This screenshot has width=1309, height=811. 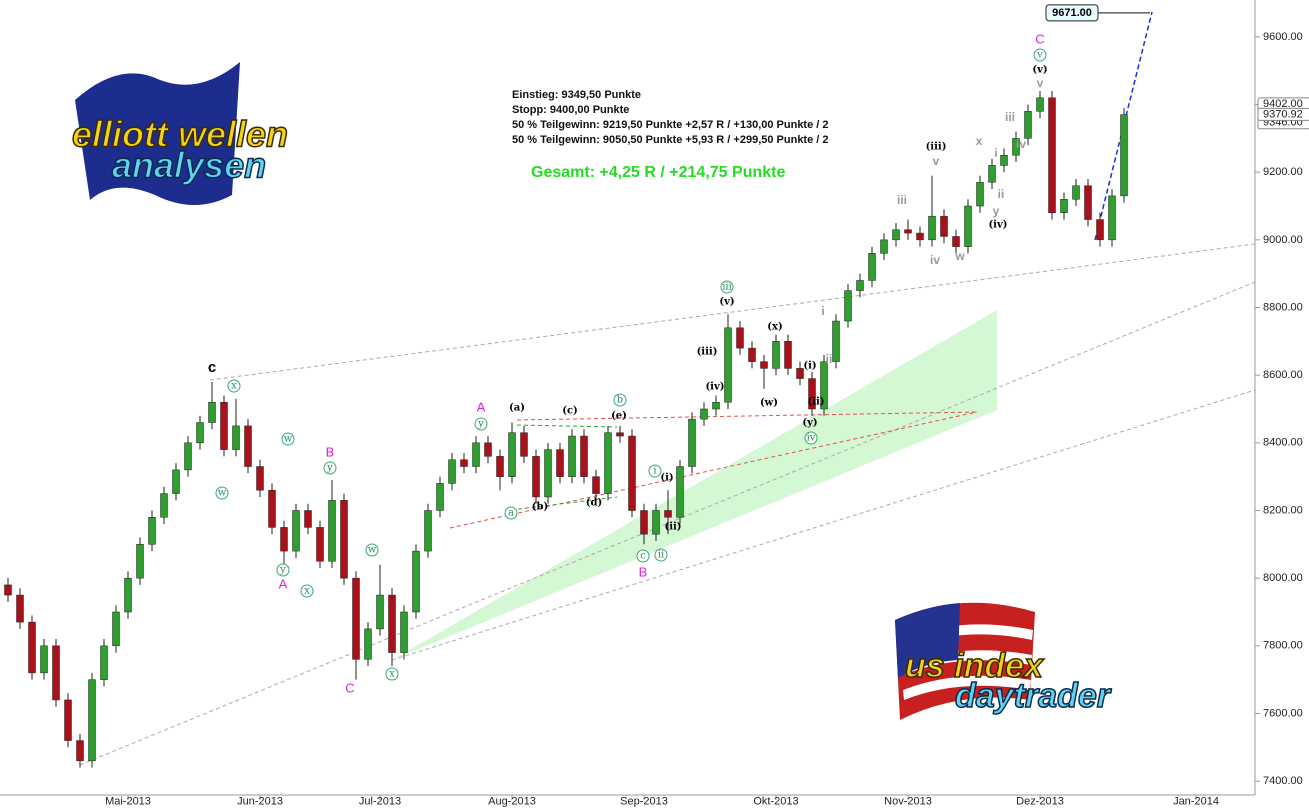 What do you see at coordinates (511, 513) in the screenshot?
I see `wave-label: a` at bounding box center [511, 513].